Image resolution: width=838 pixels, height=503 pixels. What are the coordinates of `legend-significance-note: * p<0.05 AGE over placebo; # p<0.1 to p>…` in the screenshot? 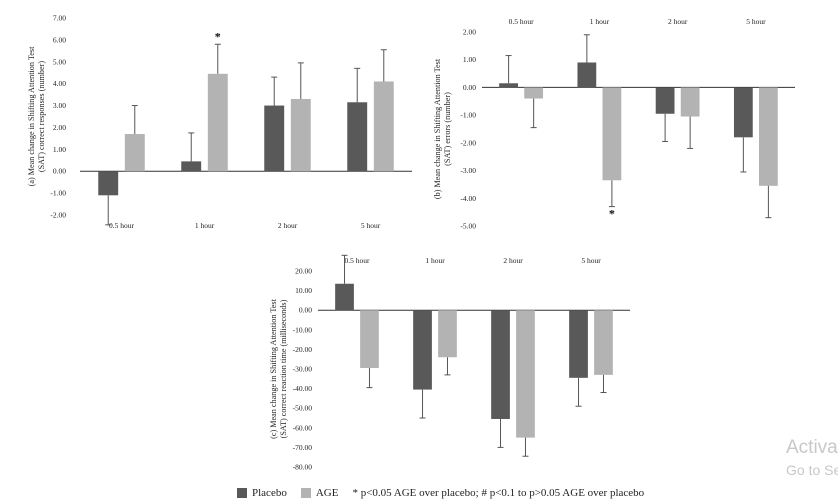 It's located at (498, 493).